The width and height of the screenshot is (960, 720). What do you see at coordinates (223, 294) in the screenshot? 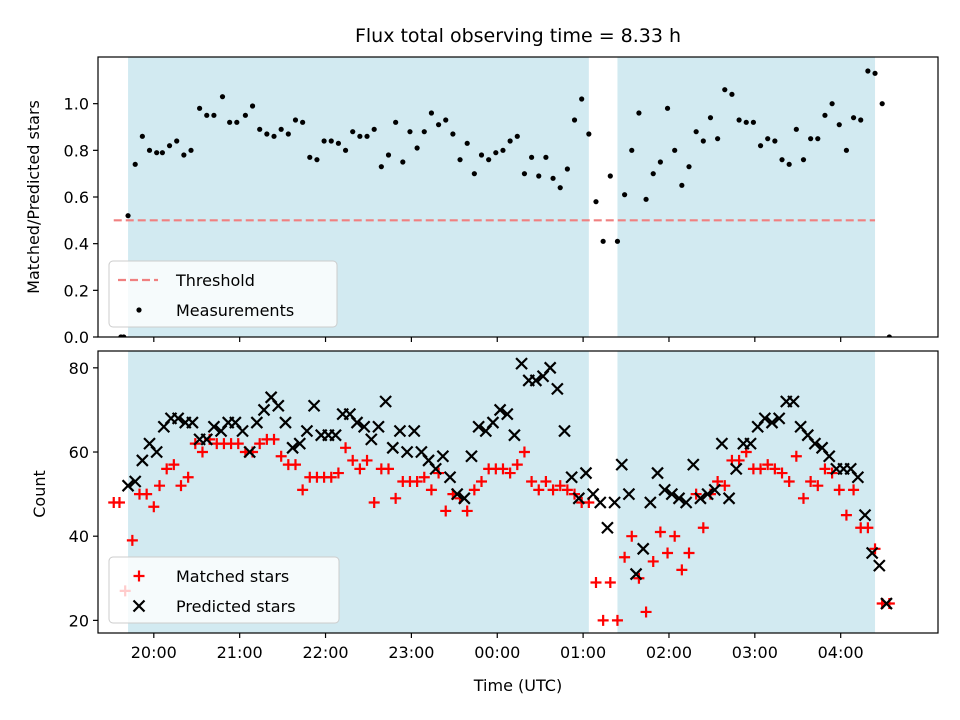
I see `legend: Threshold Measurements` at bounding box center [223, 294].